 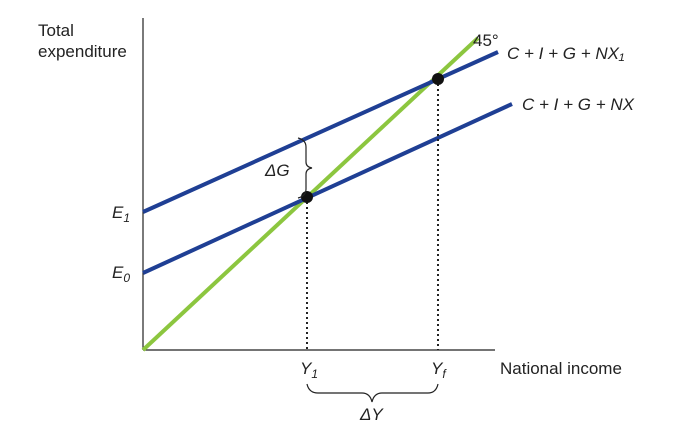 I want to click on delta-g-brace, so click(x=305, y=168).